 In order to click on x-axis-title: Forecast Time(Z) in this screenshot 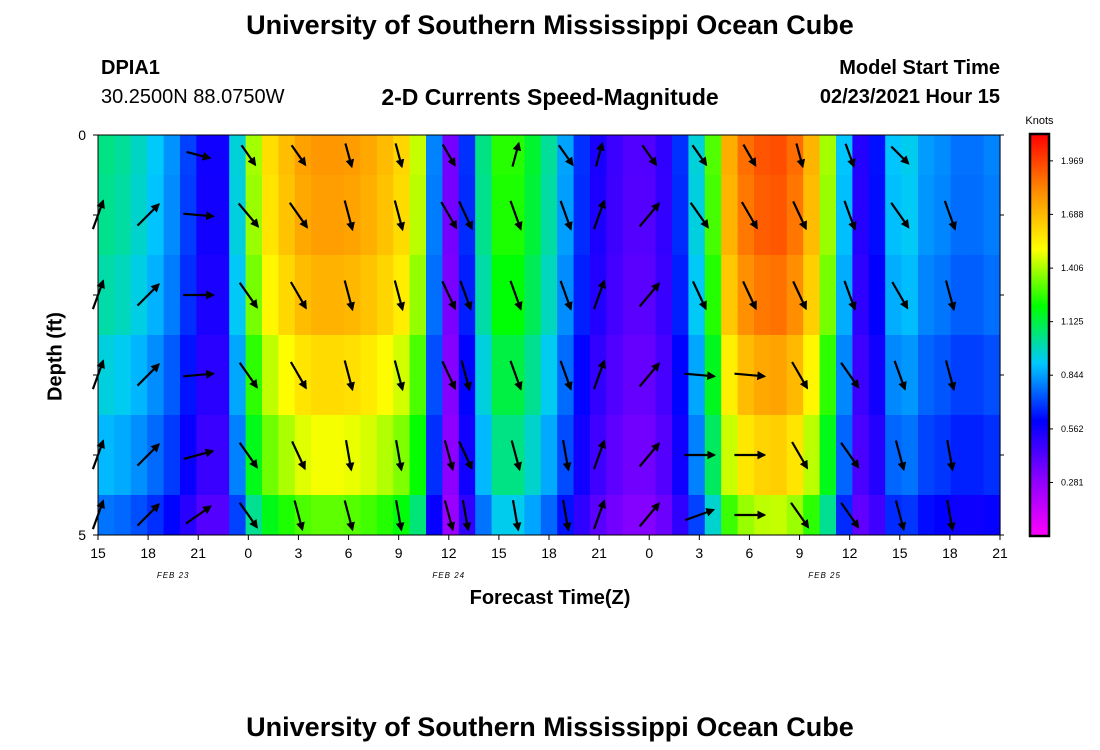, I will do `click(550, 598)`.